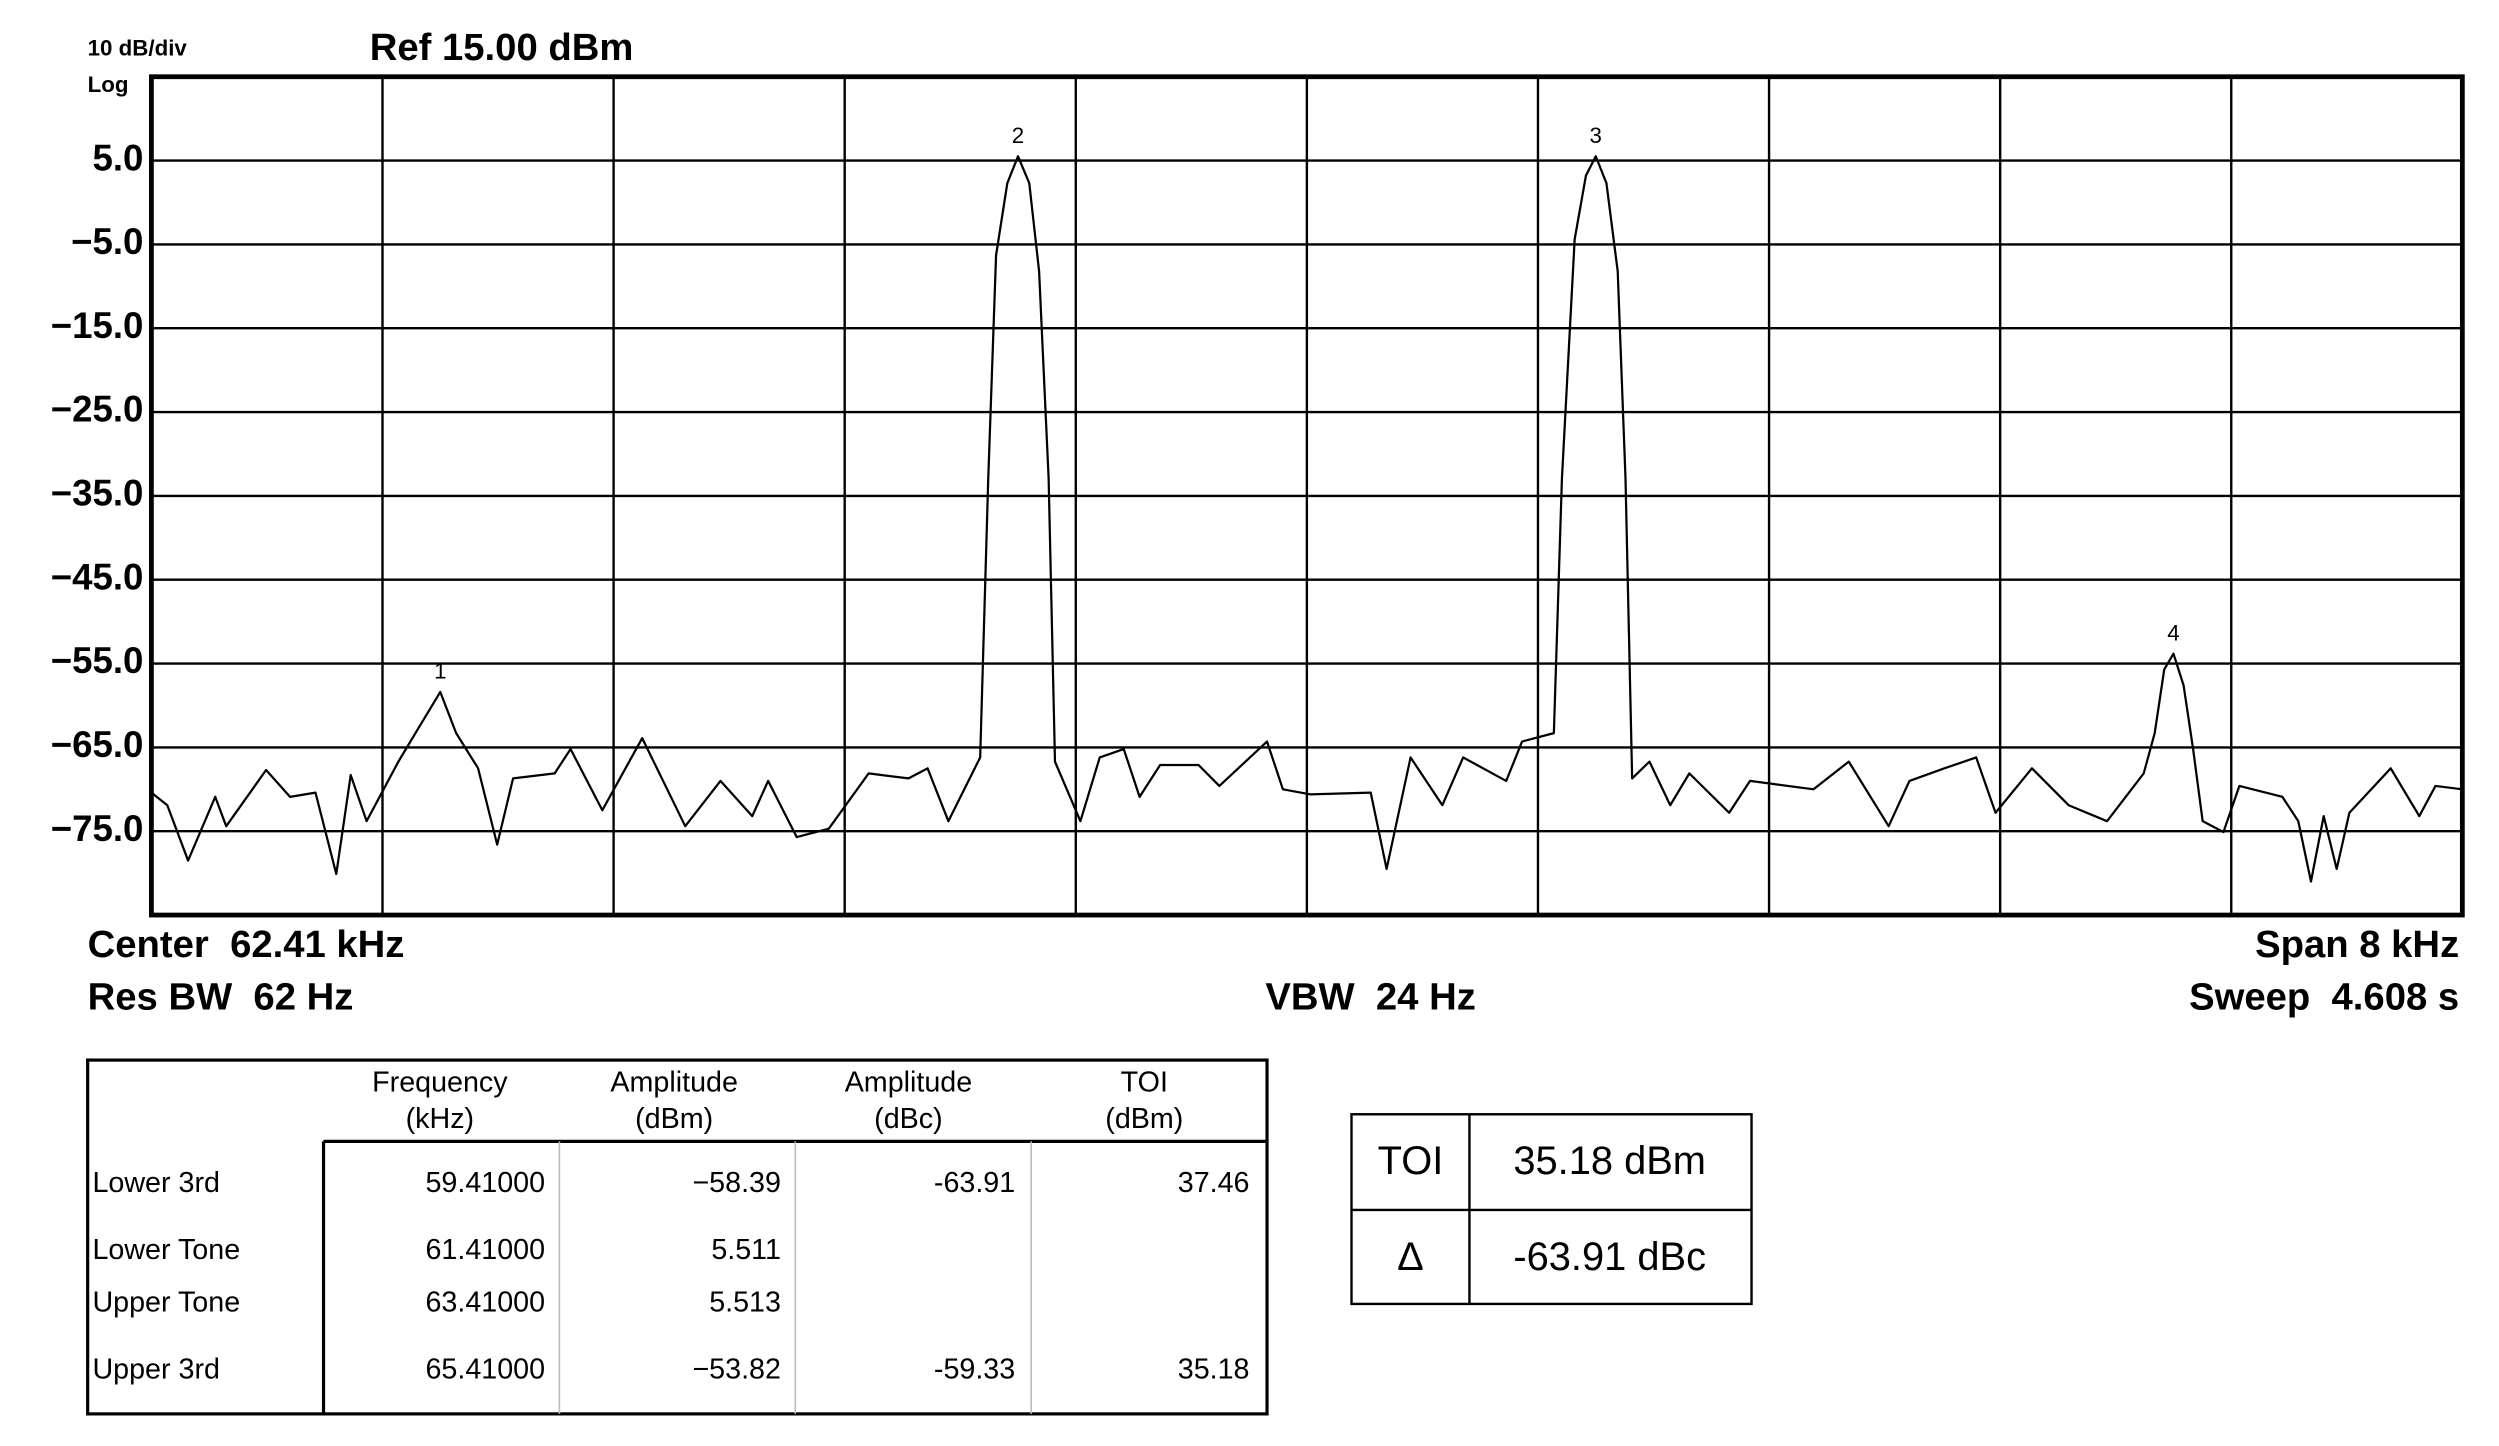 The width and height of the screenshot is (2499, 1446). I want to click on row-label: Upper 3rd, so click(155, 1369).